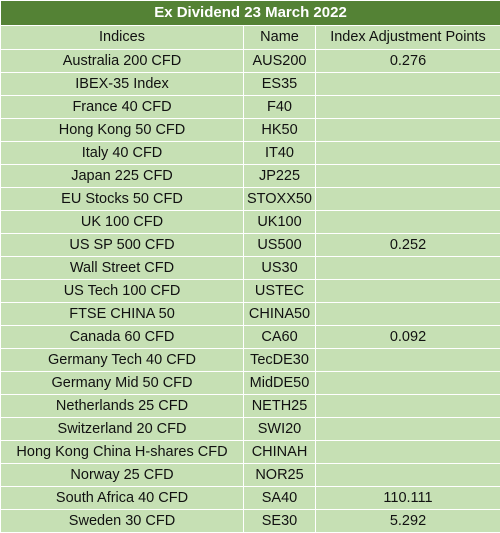  I want to click on cell-name: SE30, so click(280, 521).